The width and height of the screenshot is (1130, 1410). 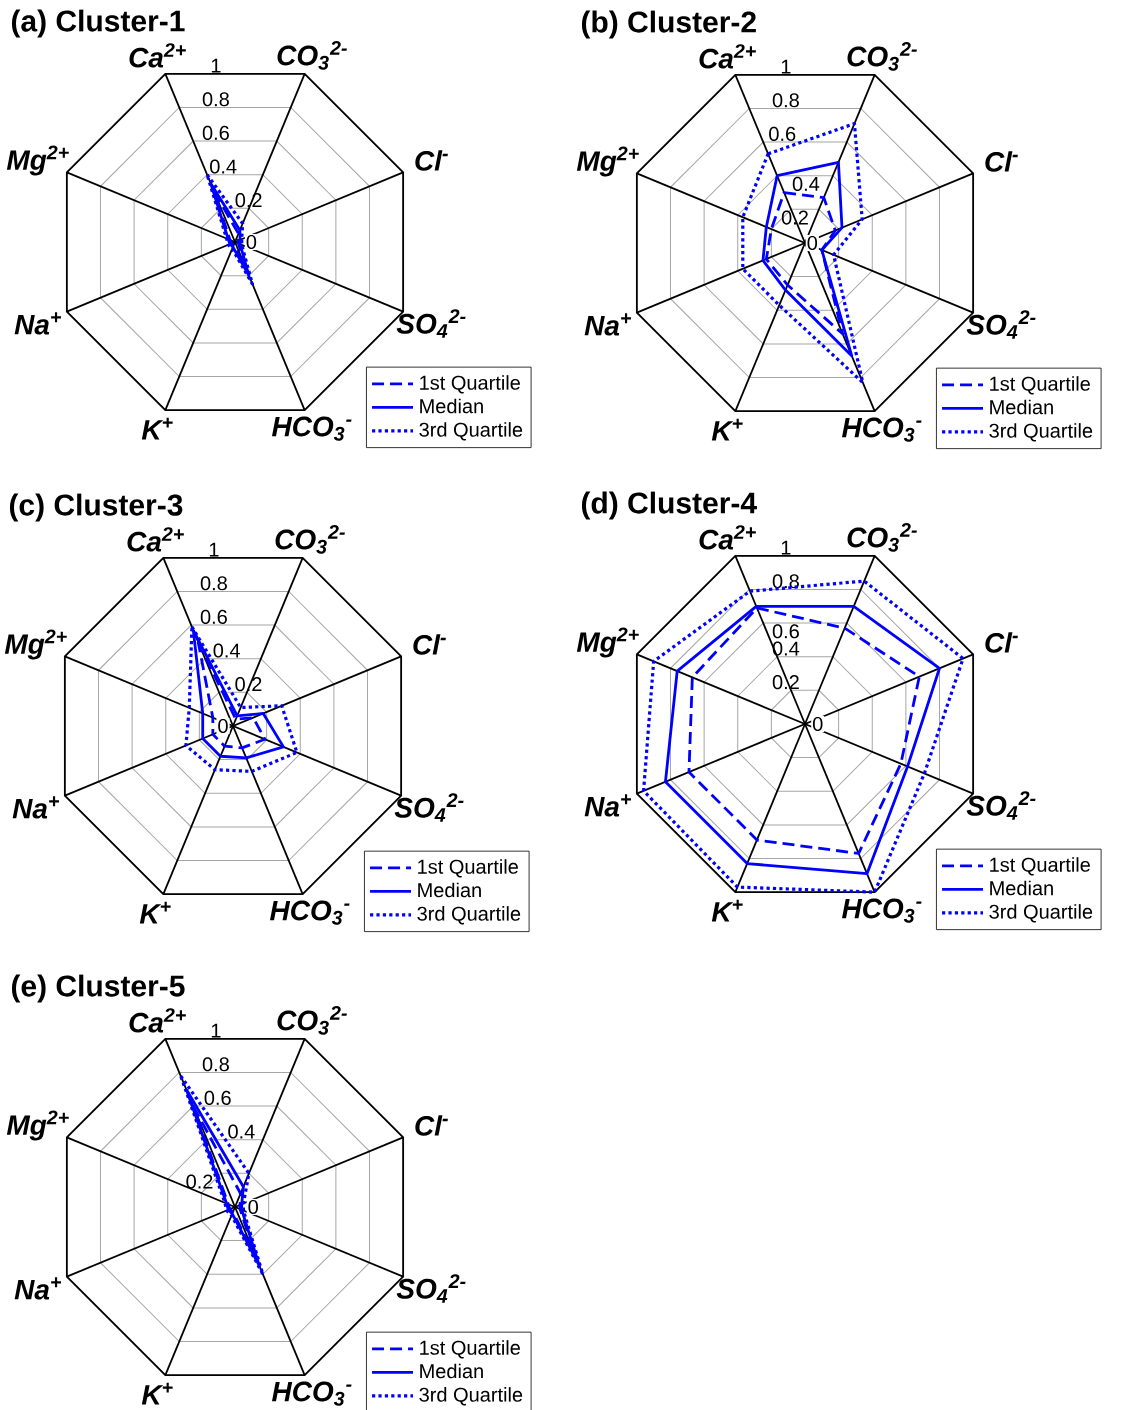 What do you see at coordinates (96, 507) in the screenshot?
I see `chart-title: (c) Cluster-3` at bounding box center [96, 507].